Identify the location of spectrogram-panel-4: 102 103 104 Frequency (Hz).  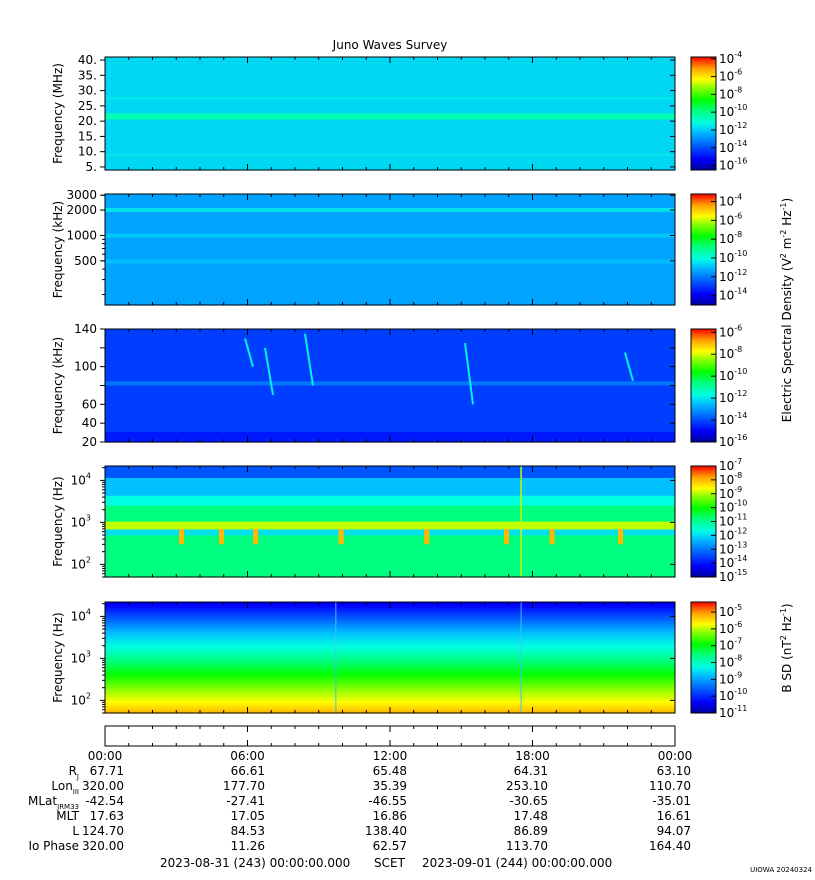
(363, 521).